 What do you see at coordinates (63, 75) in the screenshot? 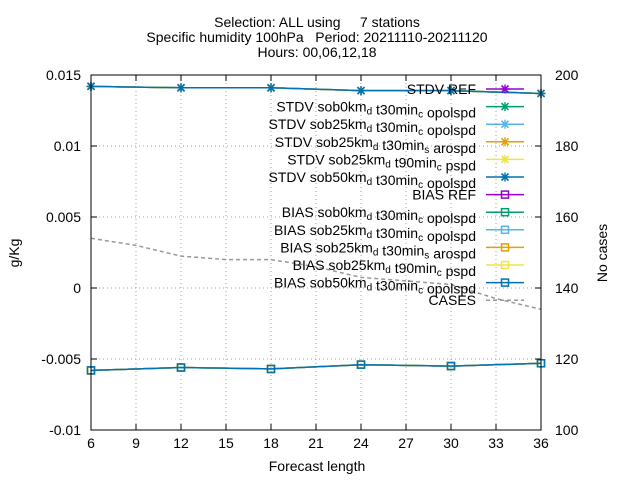
I see `y-tick-label: 0.015` at bounding box center [63, 75].